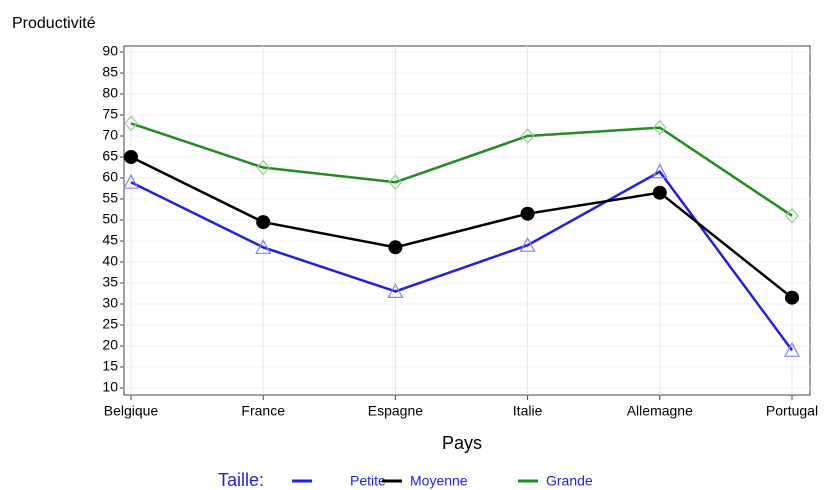 The height and width of the screenshot is (490, 824). Describe the element at coordinates (54, 23) in the screenshot. I see `y-axis-label: Productivité` at that location.